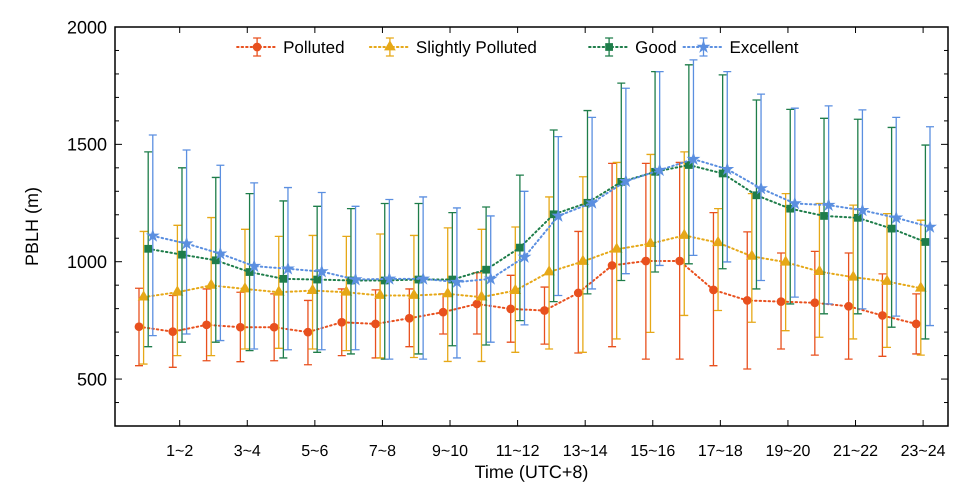 The height and width of the screenshot is (493, 961). What do you see at coordinates (720, 451) in the screenshot?
I see `x-tick-label: 17~18` at bounding box center [720, 451].